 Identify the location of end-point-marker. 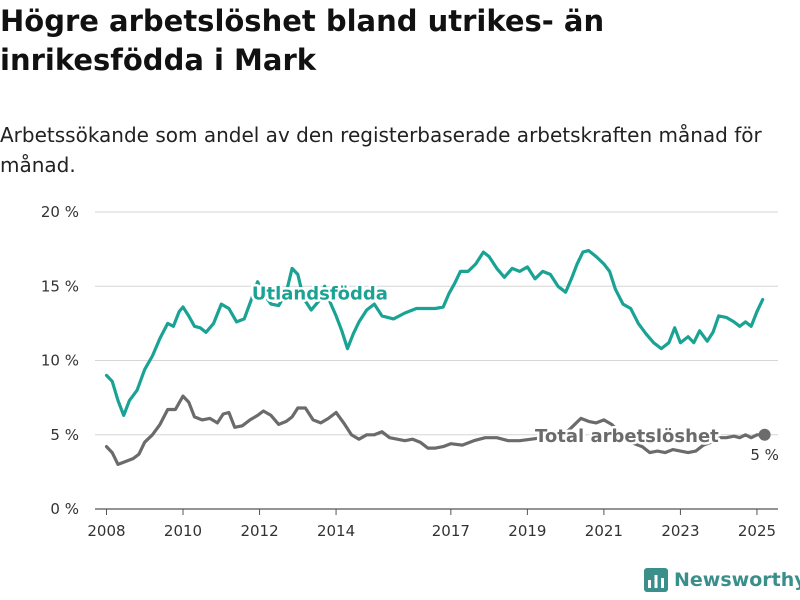
(764, 434).